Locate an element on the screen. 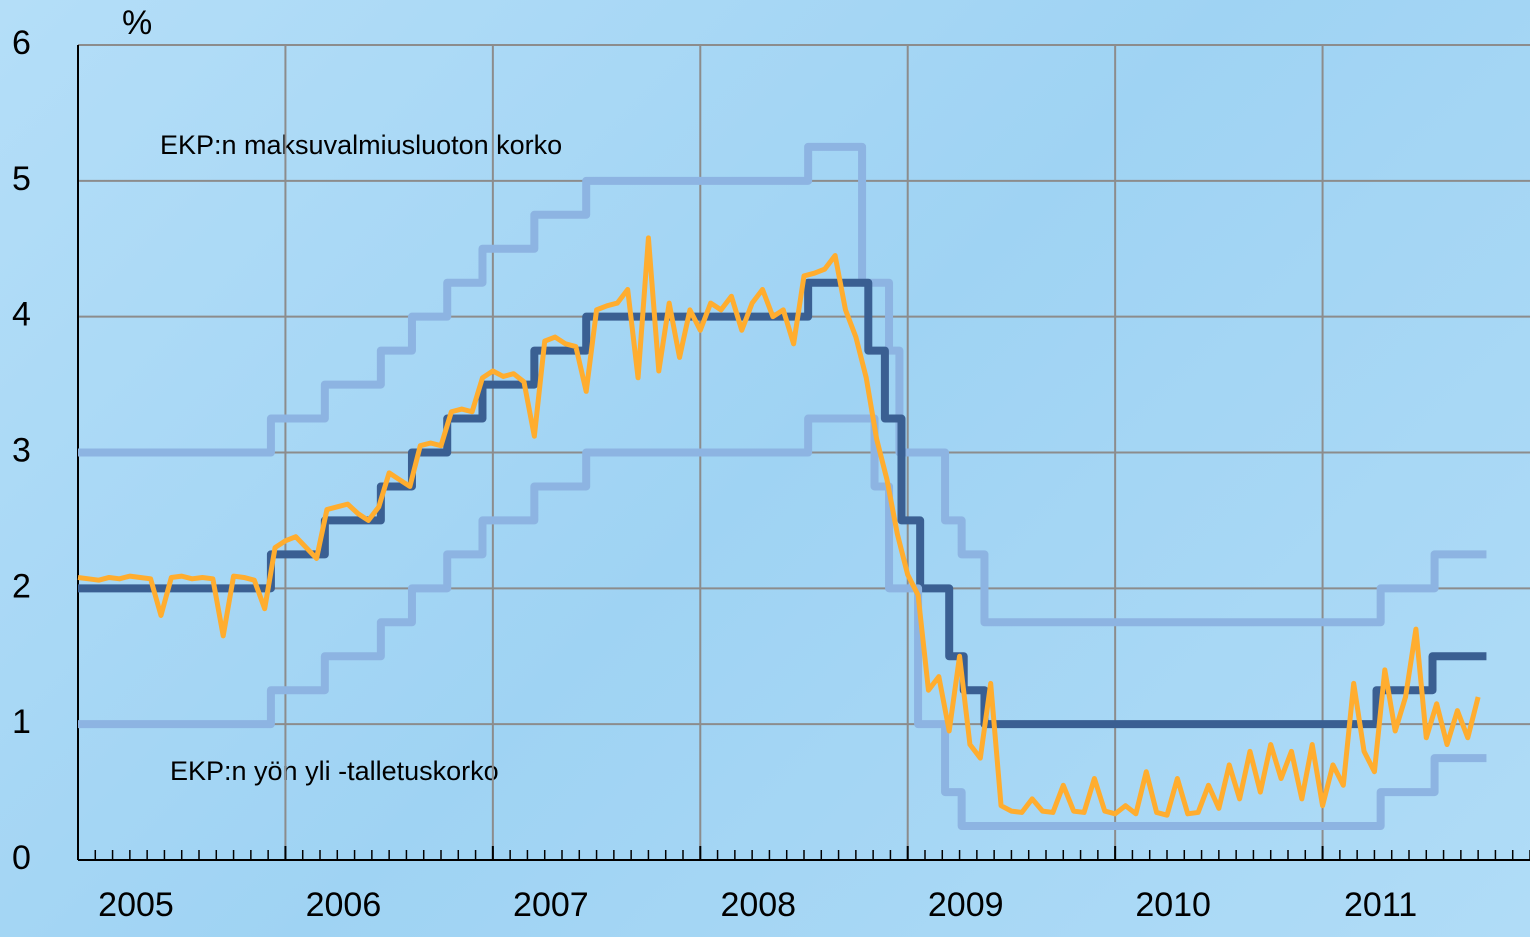  y-tick-label: 4 is located at coordinates (21, 315).